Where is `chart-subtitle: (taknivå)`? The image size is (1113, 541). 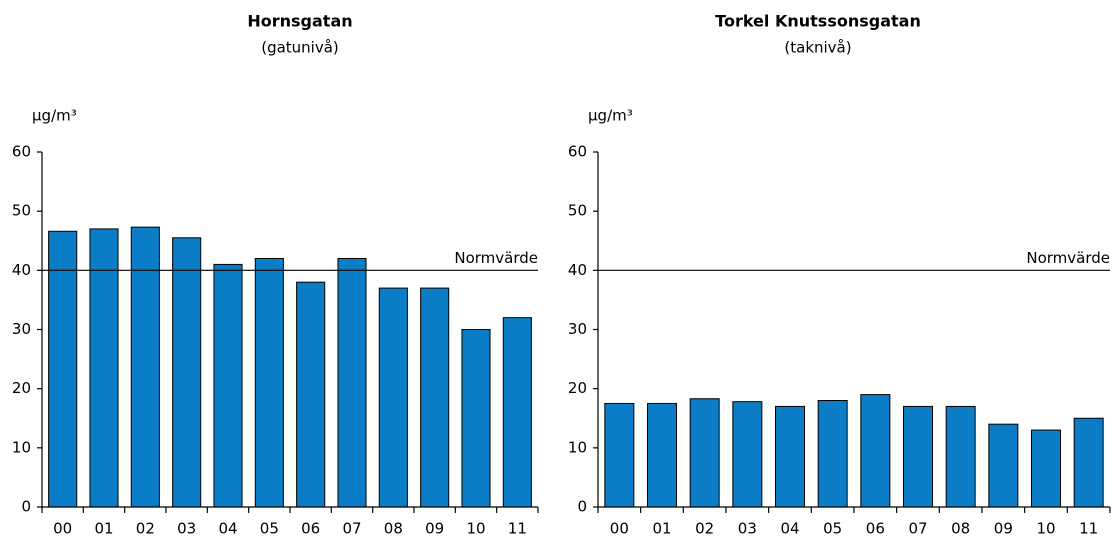 chart-subtitle: (taknivå) is located at coordinates (817, 48).